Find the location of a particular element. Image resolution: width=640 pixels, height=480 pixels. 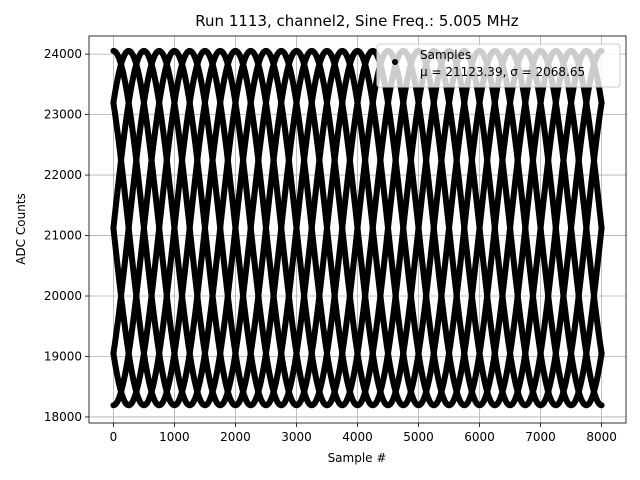

x-tick-label: 6000 is located at coordinates (479, 437).